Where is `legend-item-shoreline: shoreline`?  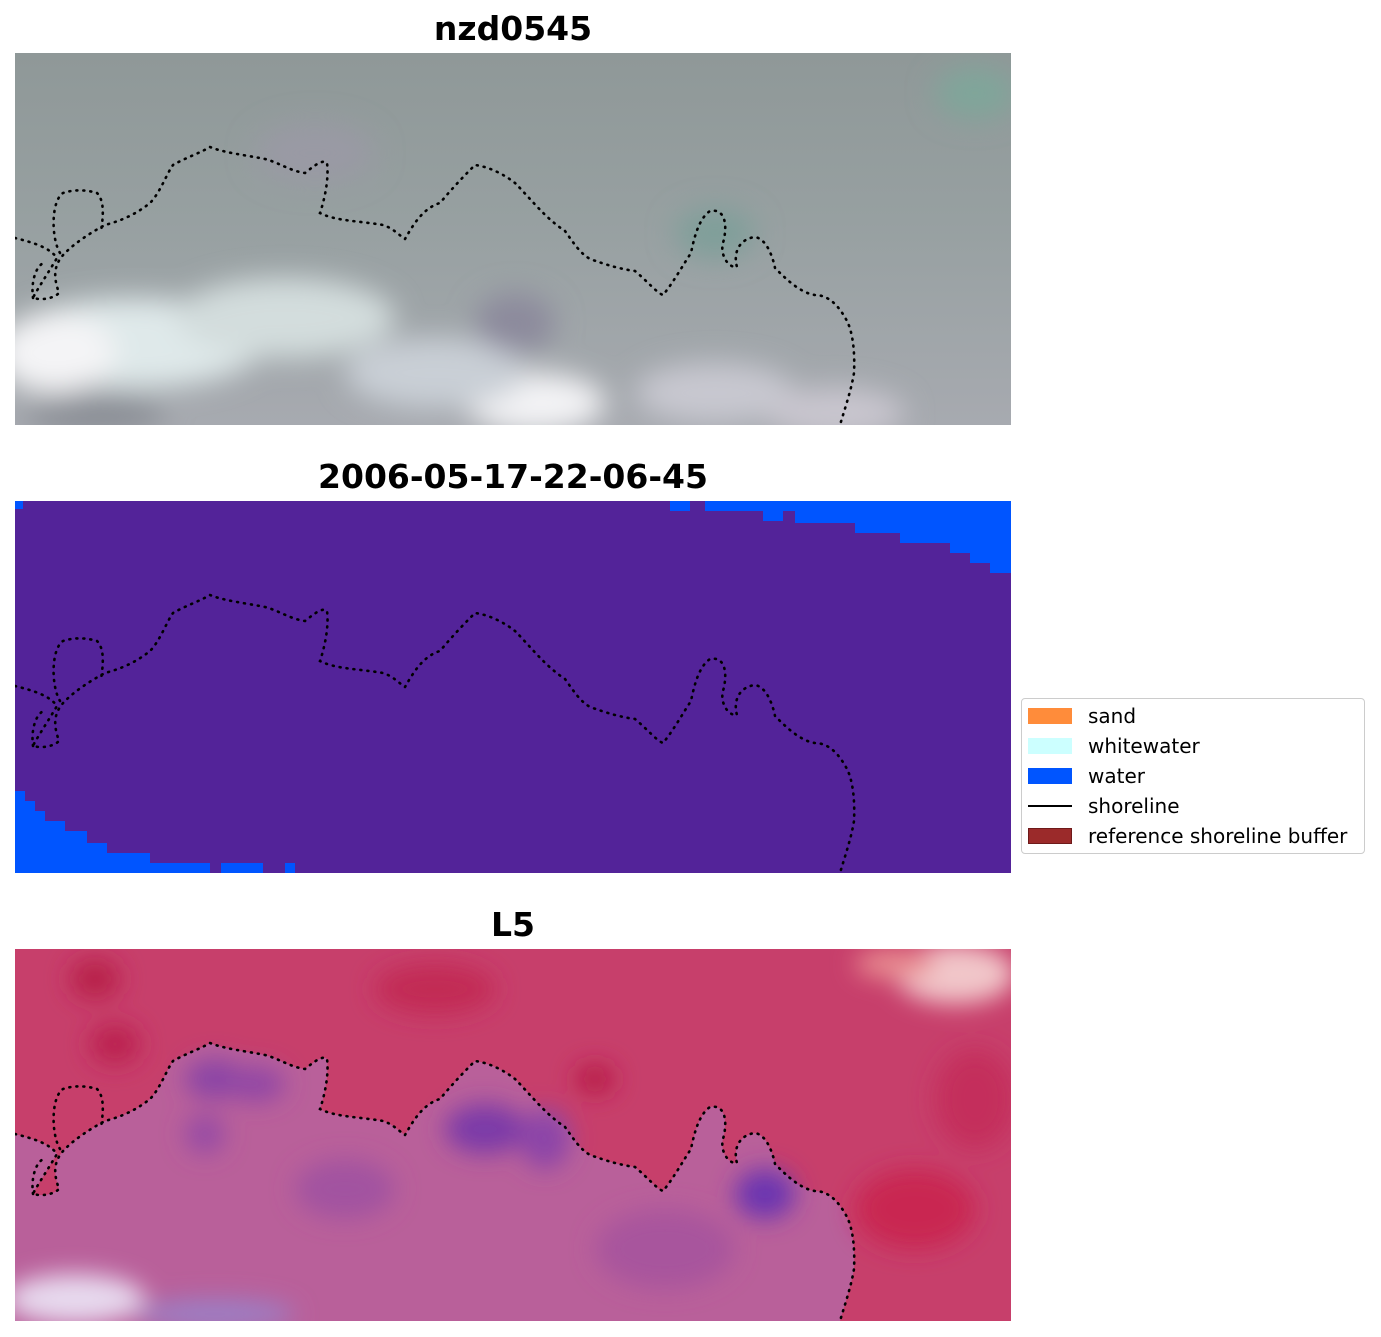 legend-item-shoreline: shoreline is located at coordinates (1104, 806).